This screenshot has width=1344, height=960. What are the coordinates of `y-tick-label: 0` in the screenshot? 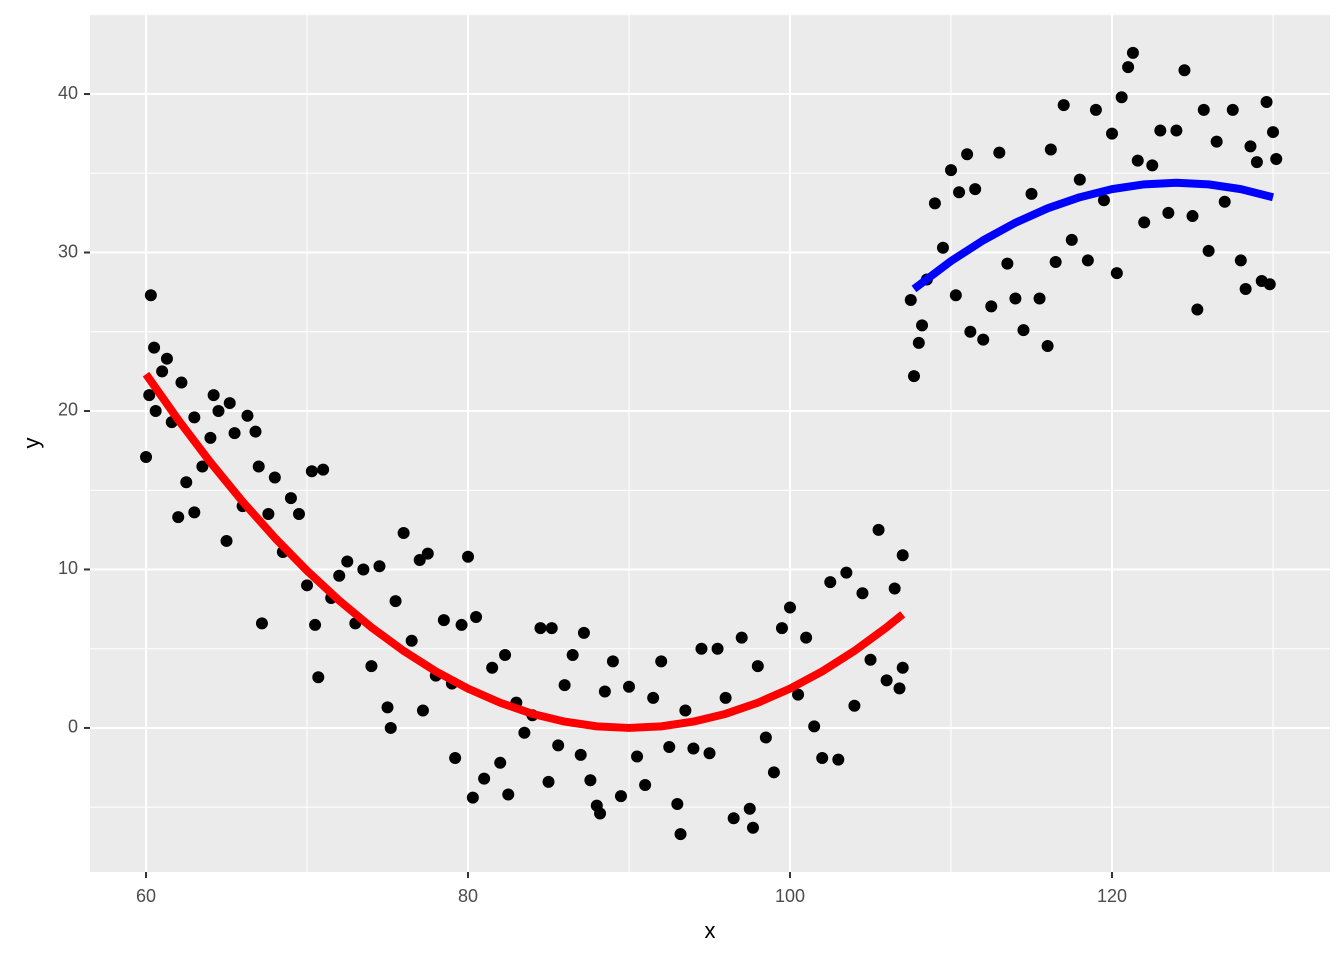 It's located at (73, 727).